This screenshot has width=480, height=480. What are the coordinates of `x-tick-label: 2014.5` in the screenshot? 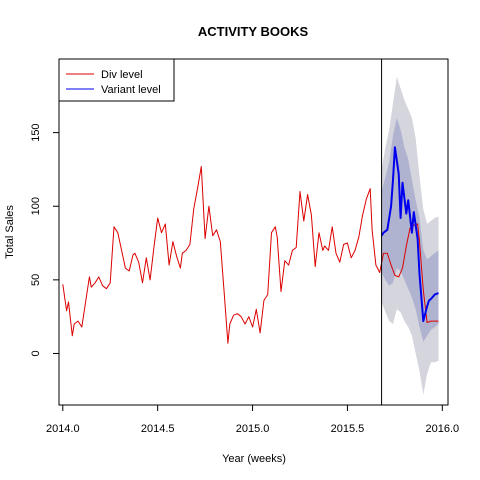 It's located at (158, 429).